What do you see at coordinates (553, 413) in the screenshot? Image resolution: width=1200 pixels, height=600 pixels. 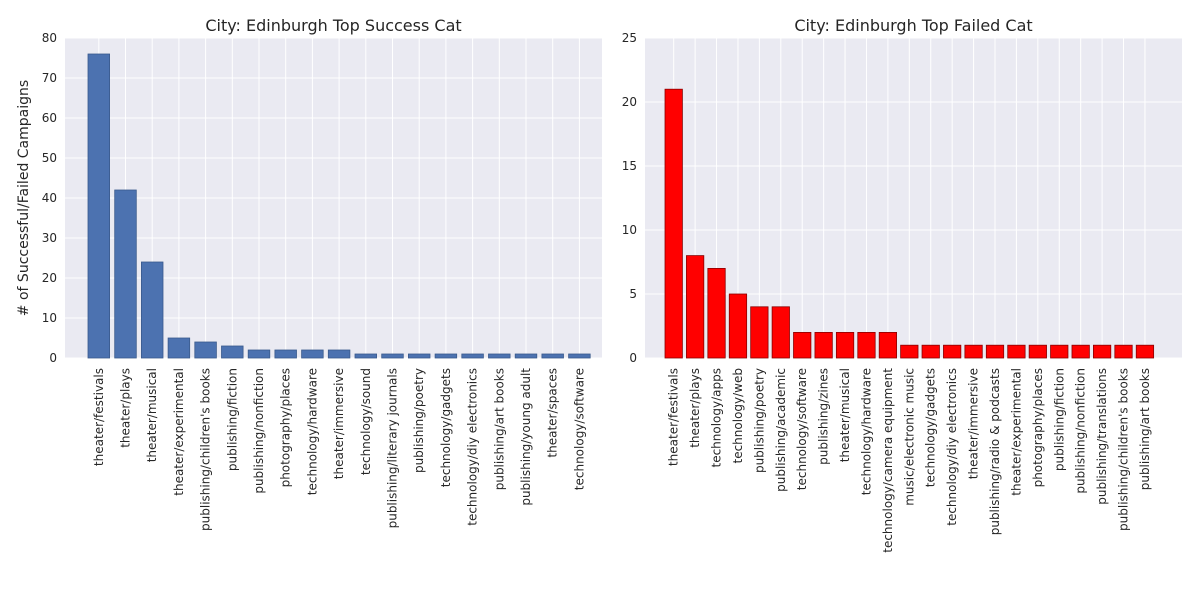 I see `x-tick-label: theater/spaces` at bounding box center [553, 413].